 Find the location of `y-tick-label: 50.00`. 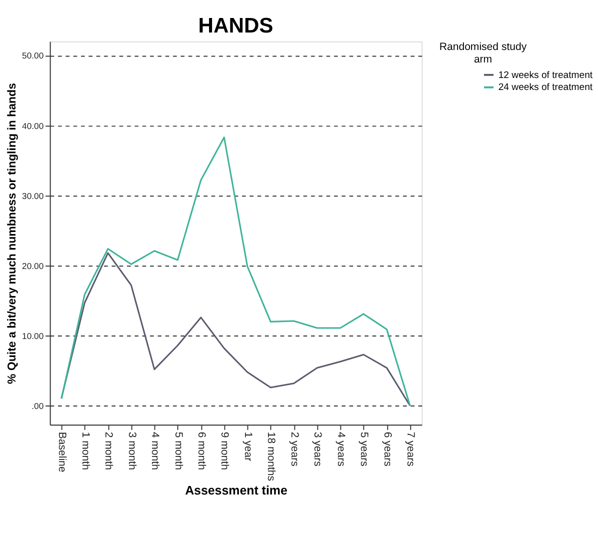

y-tick-label: 50.00 is located at coordinates (33, 55).